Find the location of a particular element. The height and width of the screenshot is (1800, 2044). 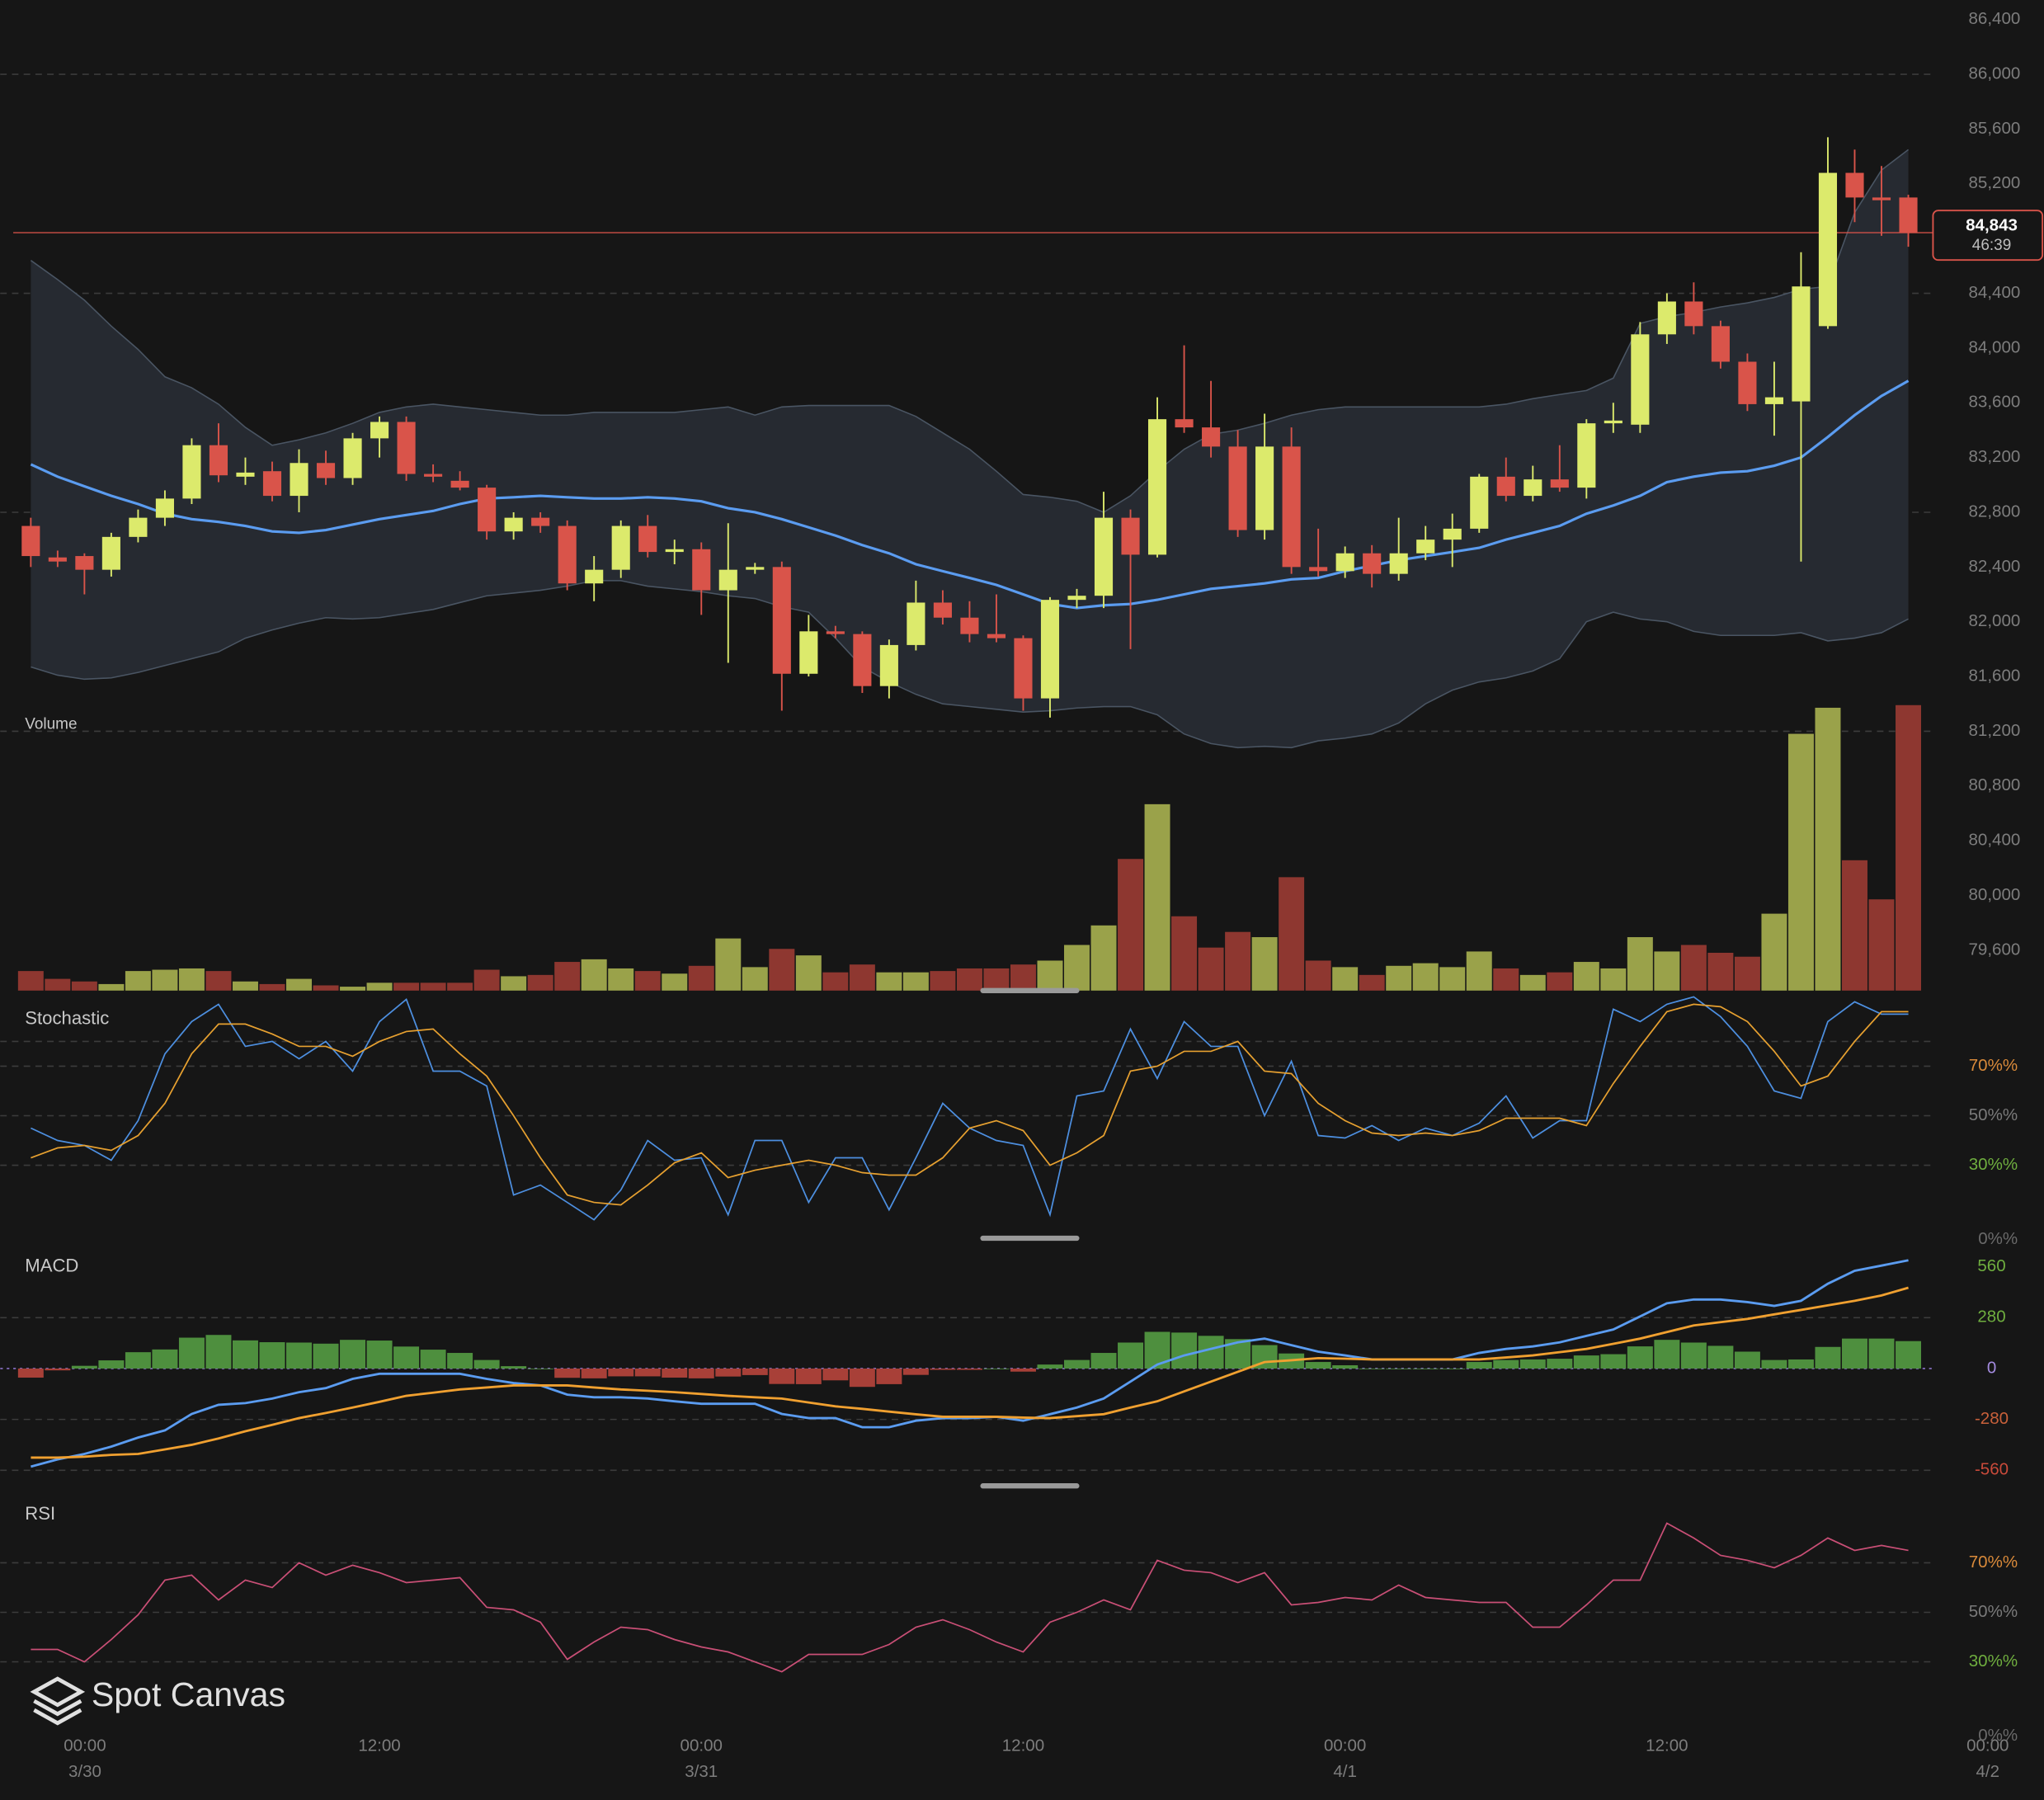

y-tick-label: 85,600 is located at coordinates (1994, 129).